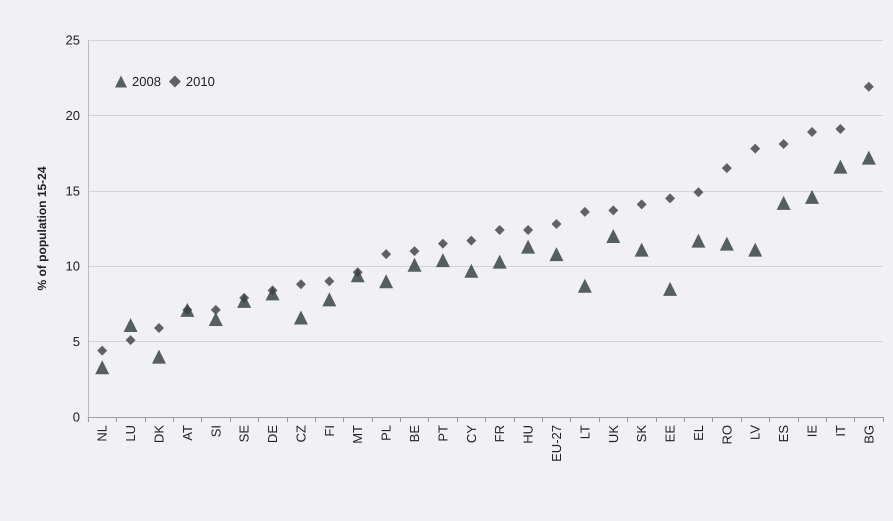  Describe the element at coordinates (187, 432) in the screenshot. I see `x-tick-label: AT` at that location.